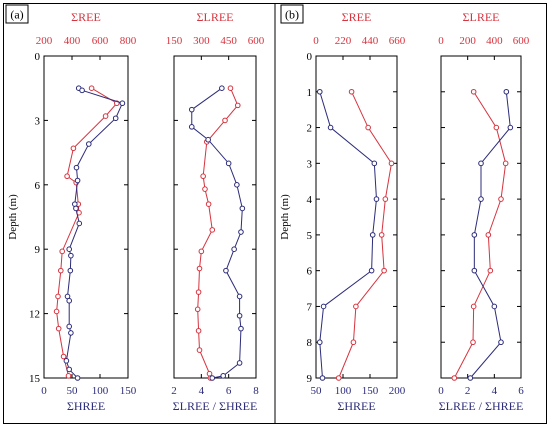 This screenshot has height=427, width=550. I want to click on bottom-axis-label: ΣHREE, so click(356, 406).